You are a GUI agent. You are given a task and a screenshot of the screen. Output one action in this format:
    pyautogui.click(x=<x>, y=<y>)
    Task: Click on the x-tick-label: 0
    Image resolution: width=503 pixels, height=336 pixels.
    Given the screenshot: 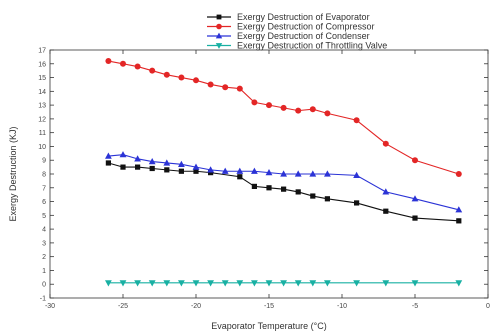 What is the action you would take?
    pyautogui.click(x=488, y=306)
    